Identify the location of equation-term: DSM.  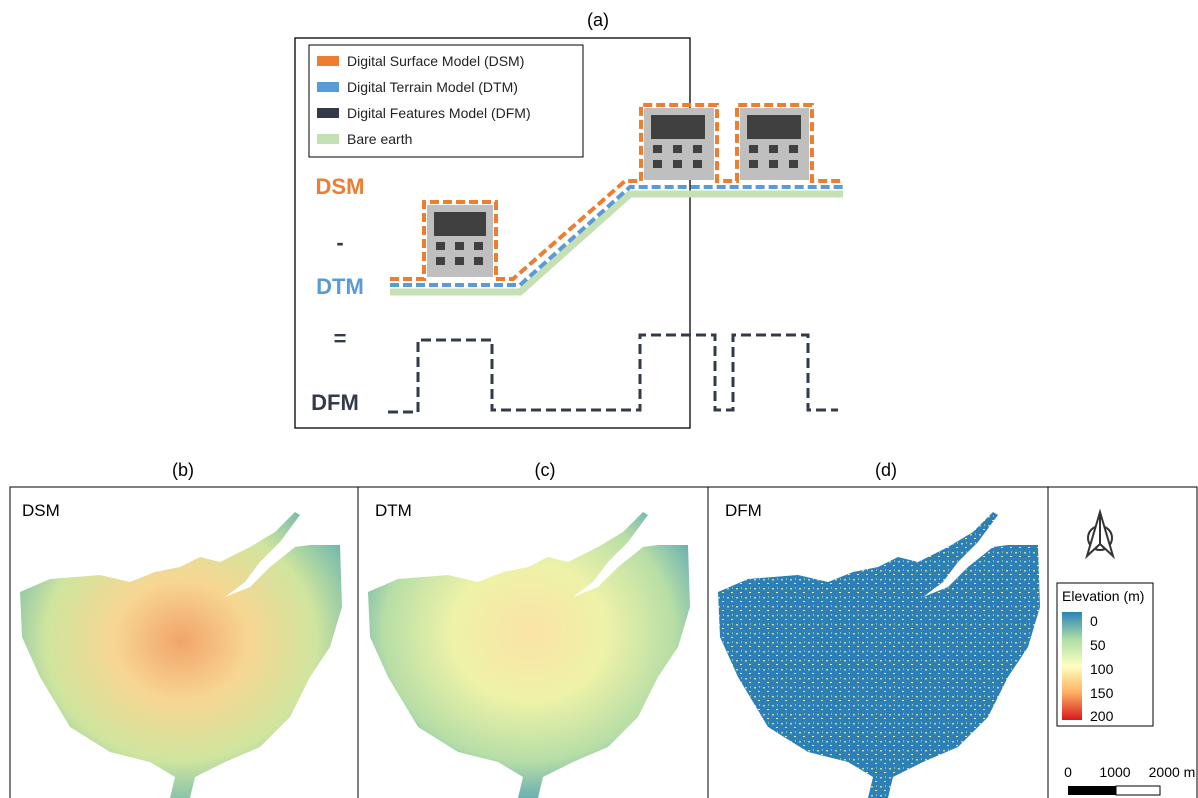
(340, 186).